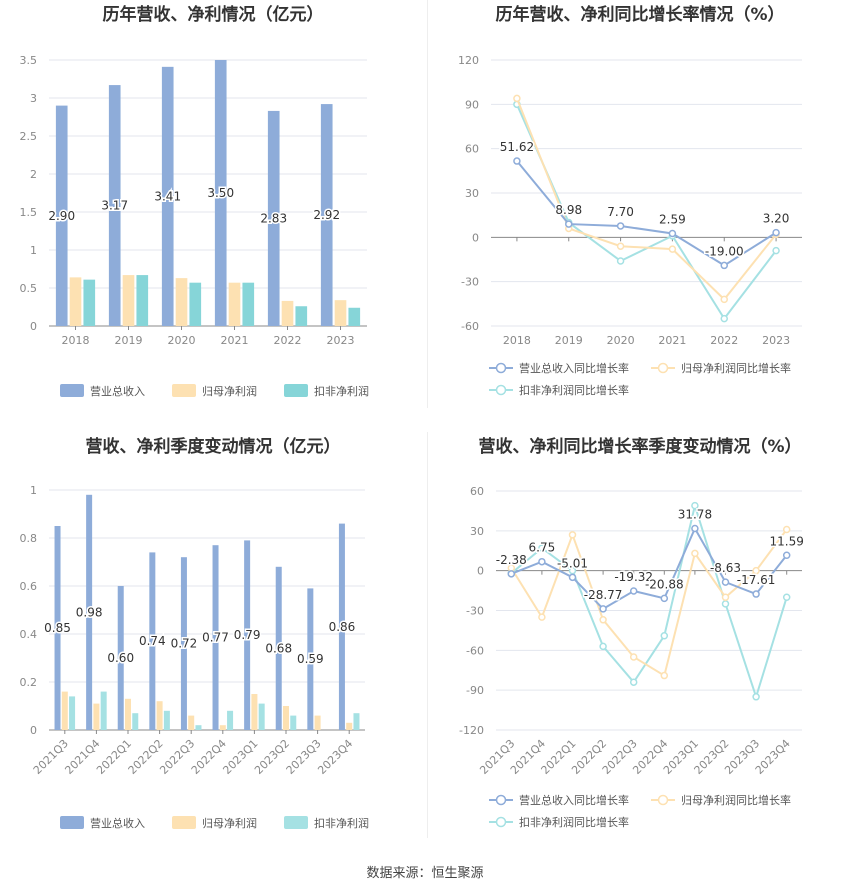  Describe the element at coordinates (471, 730) in the screenshot. I see `y-tick-label: -120` at that location.